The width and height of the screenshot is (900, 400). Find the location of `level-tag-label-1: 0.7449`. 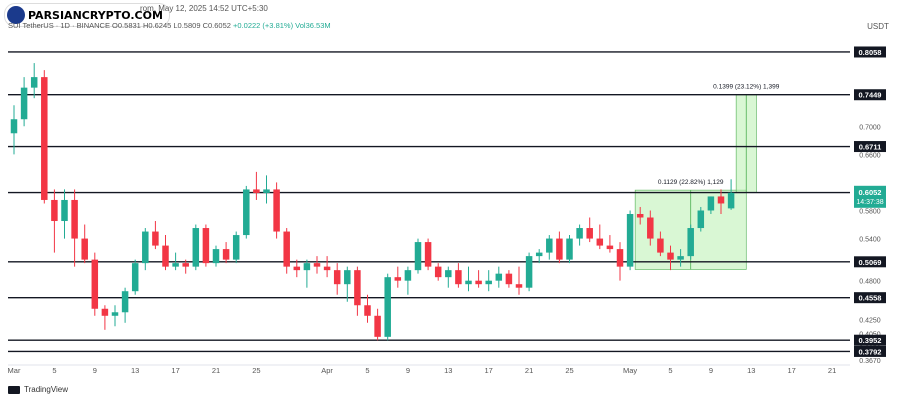

level-tag-label-1: 0.7449 is located at coordinates (870, 95).